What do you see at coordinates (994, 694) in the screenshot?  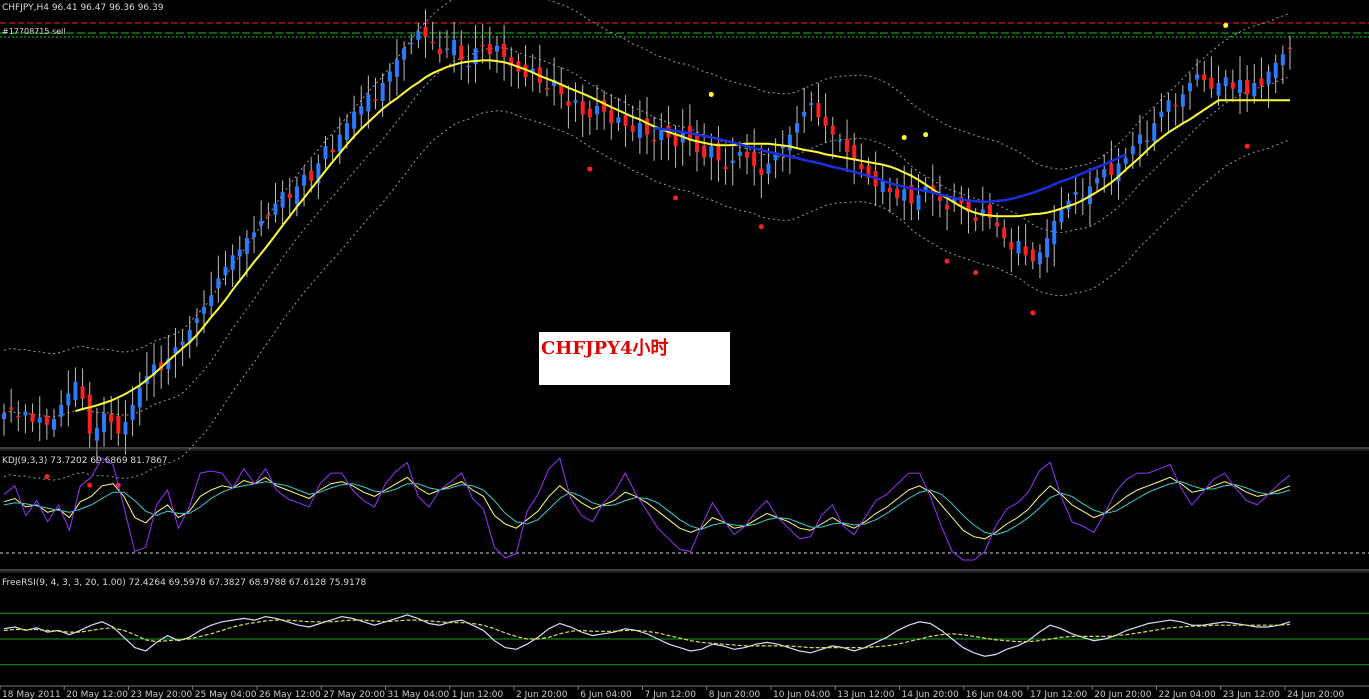 I see `x-tick-label: 16 Jun 04:00` at bounding box center [994, 694].